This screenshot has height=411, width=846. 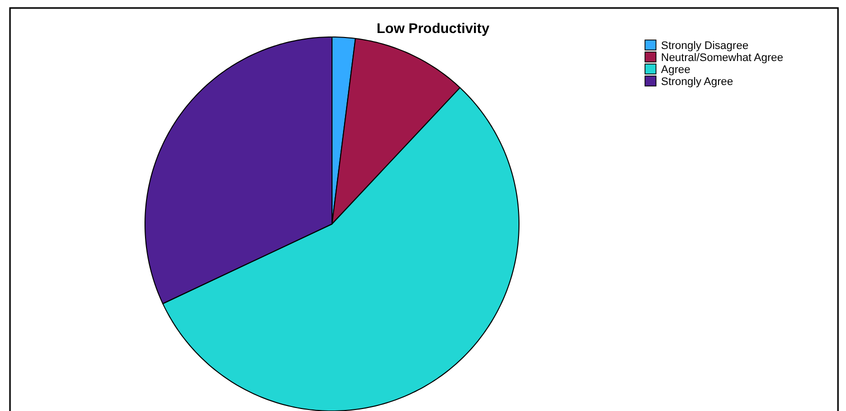 What do you see at coordinates (697, 82) in the screenshot?
I see `legend-label: Strongly Agree` at bounding box center [697, 82].